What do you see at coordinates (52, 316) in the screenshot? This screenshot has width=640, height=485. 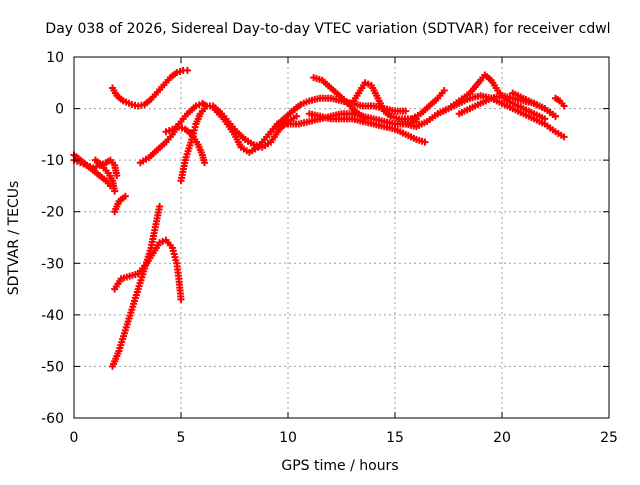 I see `y-tick-label: -40` at bounding box center [52, 316].